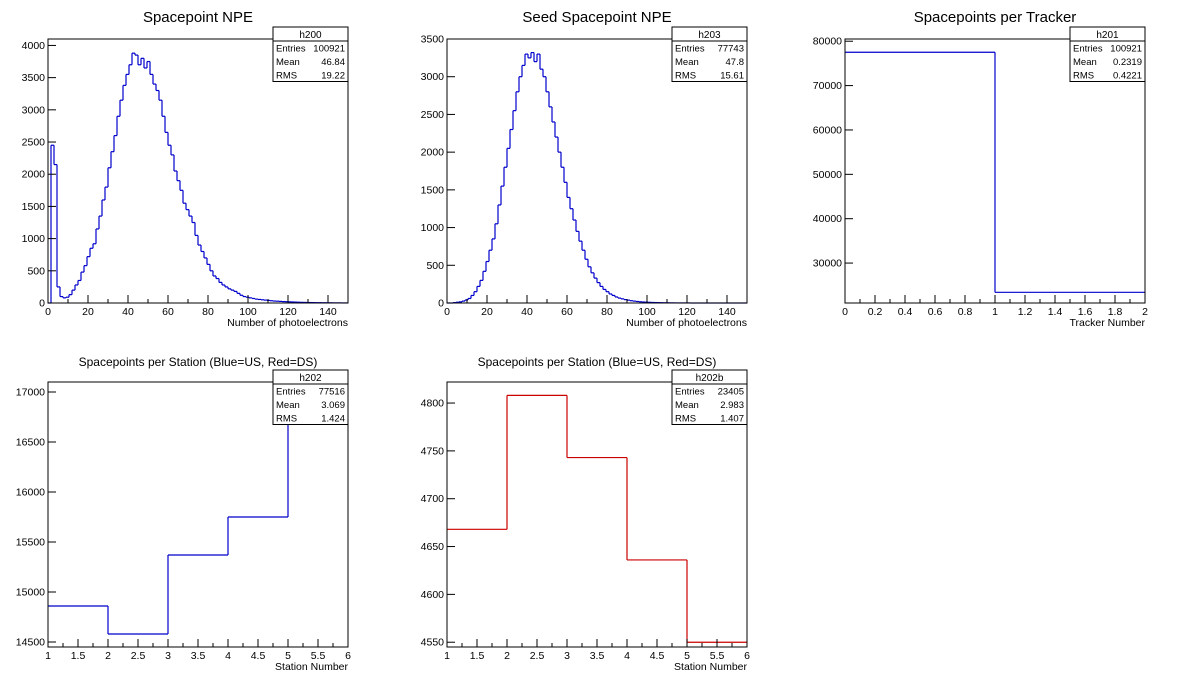 The width and height of the screenshot is (1196, 690). What do you see at coordinates (34, 110) in the screenshot?
I see `y-tick-label: 3000` at bounding box center [34, 110].